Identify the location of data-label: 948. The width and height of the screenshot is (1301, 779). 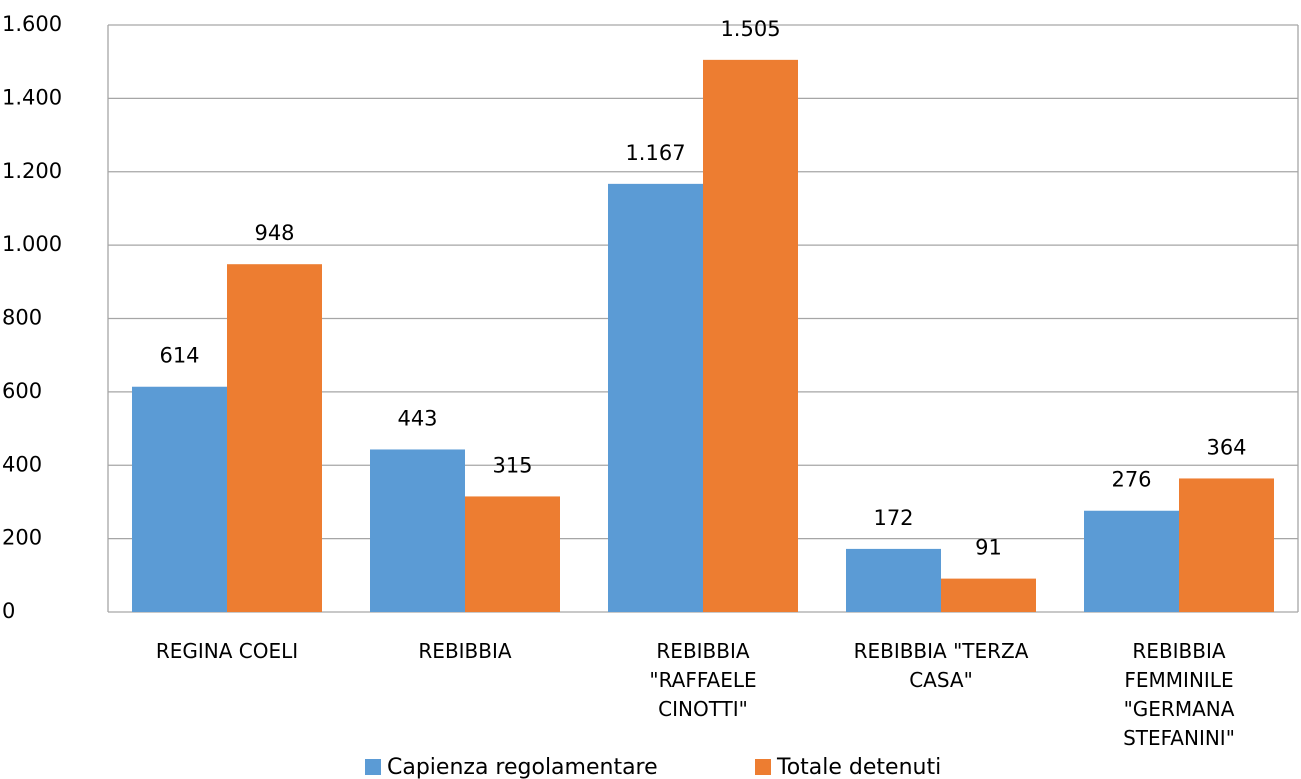
(274, 233).